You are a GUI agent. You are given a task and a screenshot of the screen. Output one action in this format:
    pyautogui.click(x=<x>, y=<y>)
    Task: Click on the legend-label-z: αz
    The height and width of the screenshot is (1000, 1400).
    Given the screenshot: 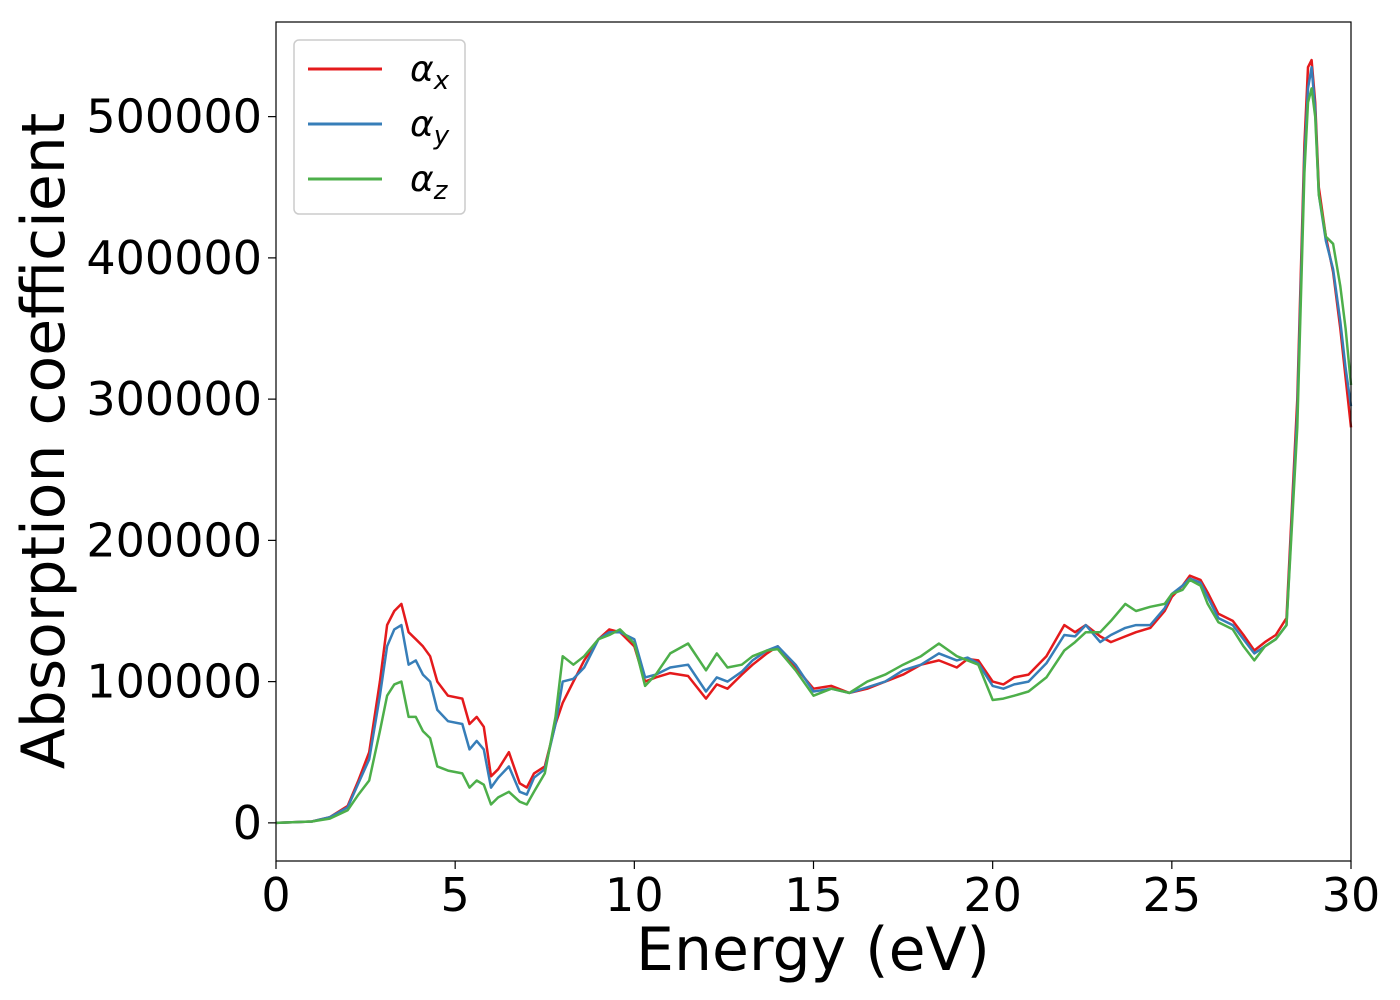 What is the action you would take?
    pyautogui.click(x=429, y=182)
    